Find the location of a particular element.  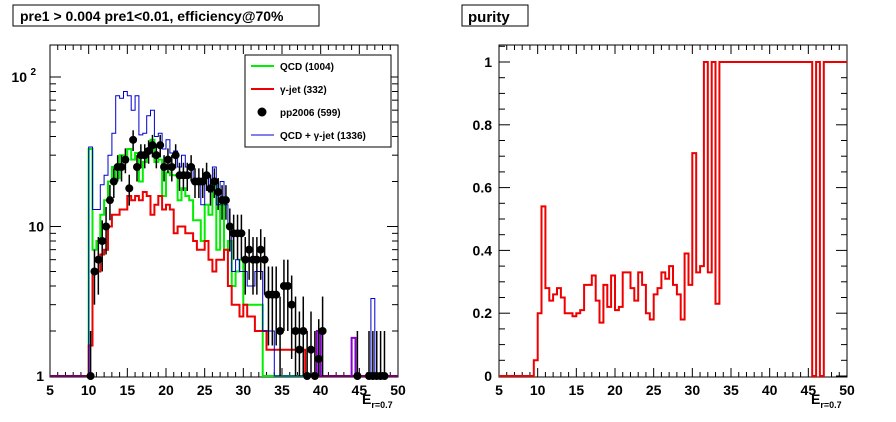

y-tick-label: 0.8 is located at coordinates (483, 125).